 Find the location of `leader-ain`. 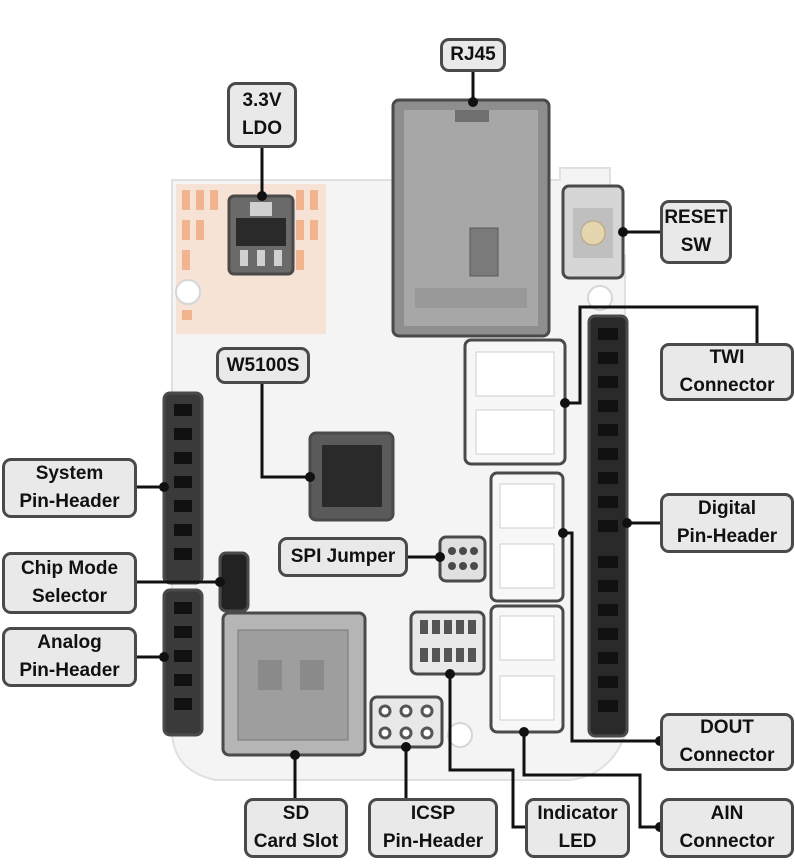

leader-ain is located at coordinates (591, 780).